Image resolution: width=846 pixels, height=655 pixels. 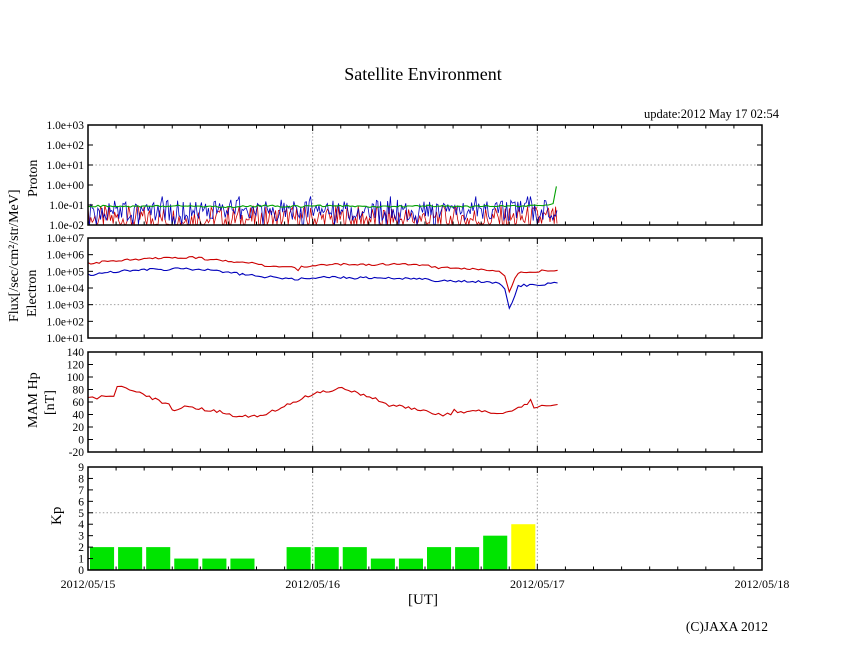 I want to click on mam-ytick-label: 20, so click(x=79, y=428).